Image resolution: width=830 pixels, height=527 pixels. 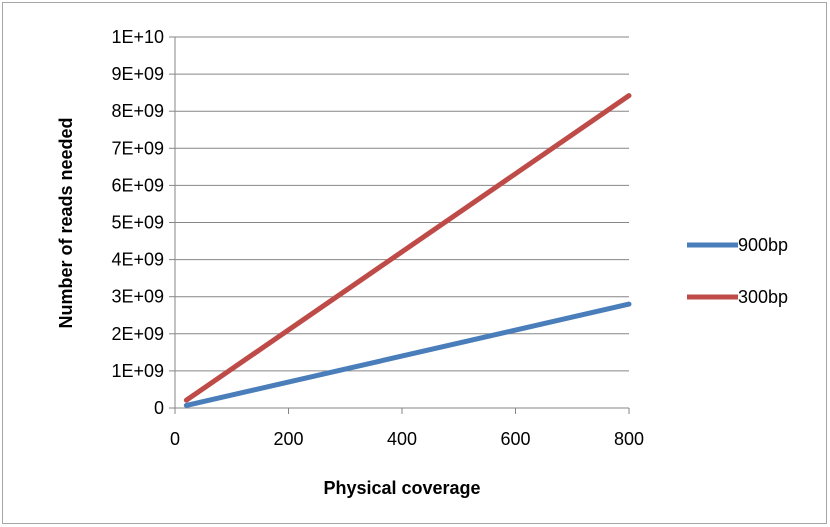 I want to click on legend-label-900bp: 900bp, so click(x=763, y=245).